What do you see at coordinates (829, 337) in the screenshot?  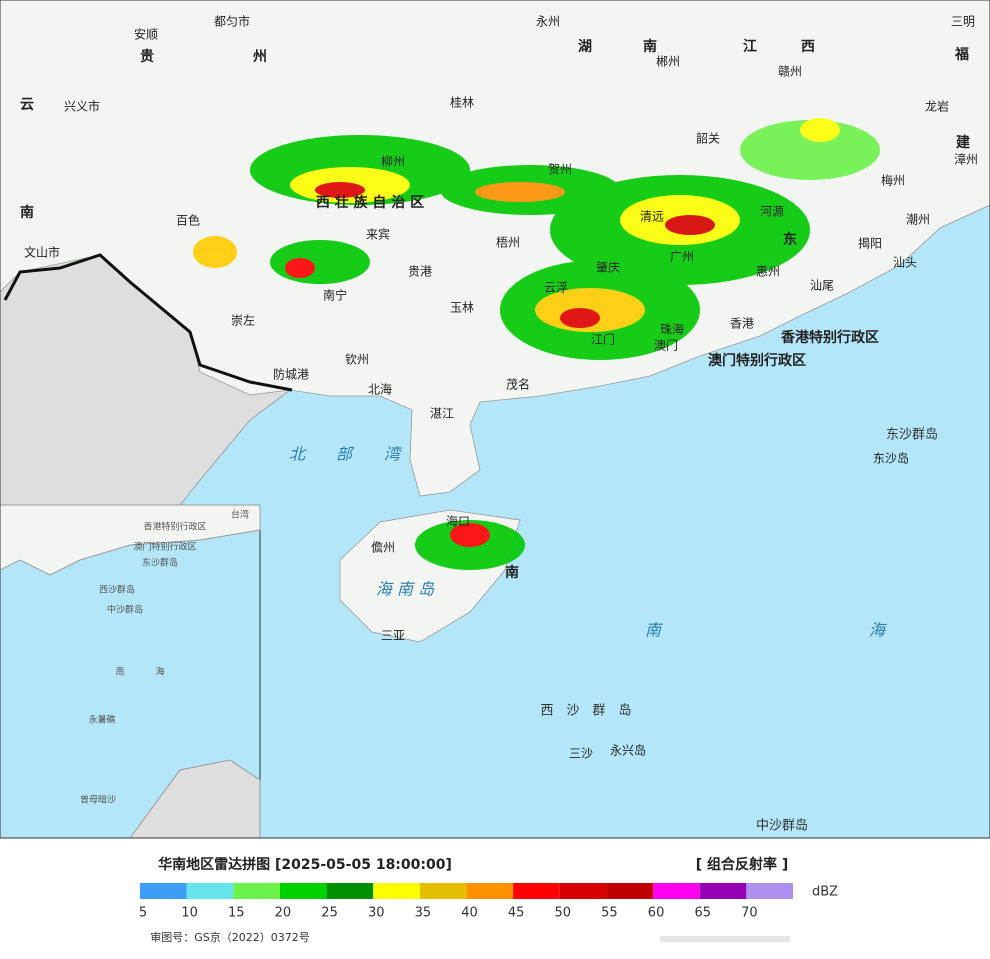 I see `place-label: 香港特别行政区` at bounding box center [829, 337].